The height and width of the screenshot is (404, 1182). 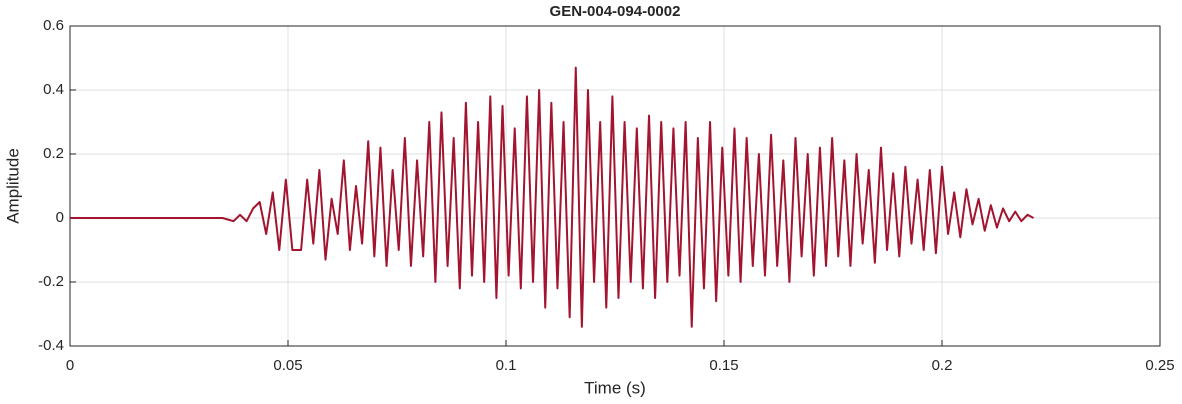 I want to click on x-tick-label: 0.2, so click(x=942, y=365).